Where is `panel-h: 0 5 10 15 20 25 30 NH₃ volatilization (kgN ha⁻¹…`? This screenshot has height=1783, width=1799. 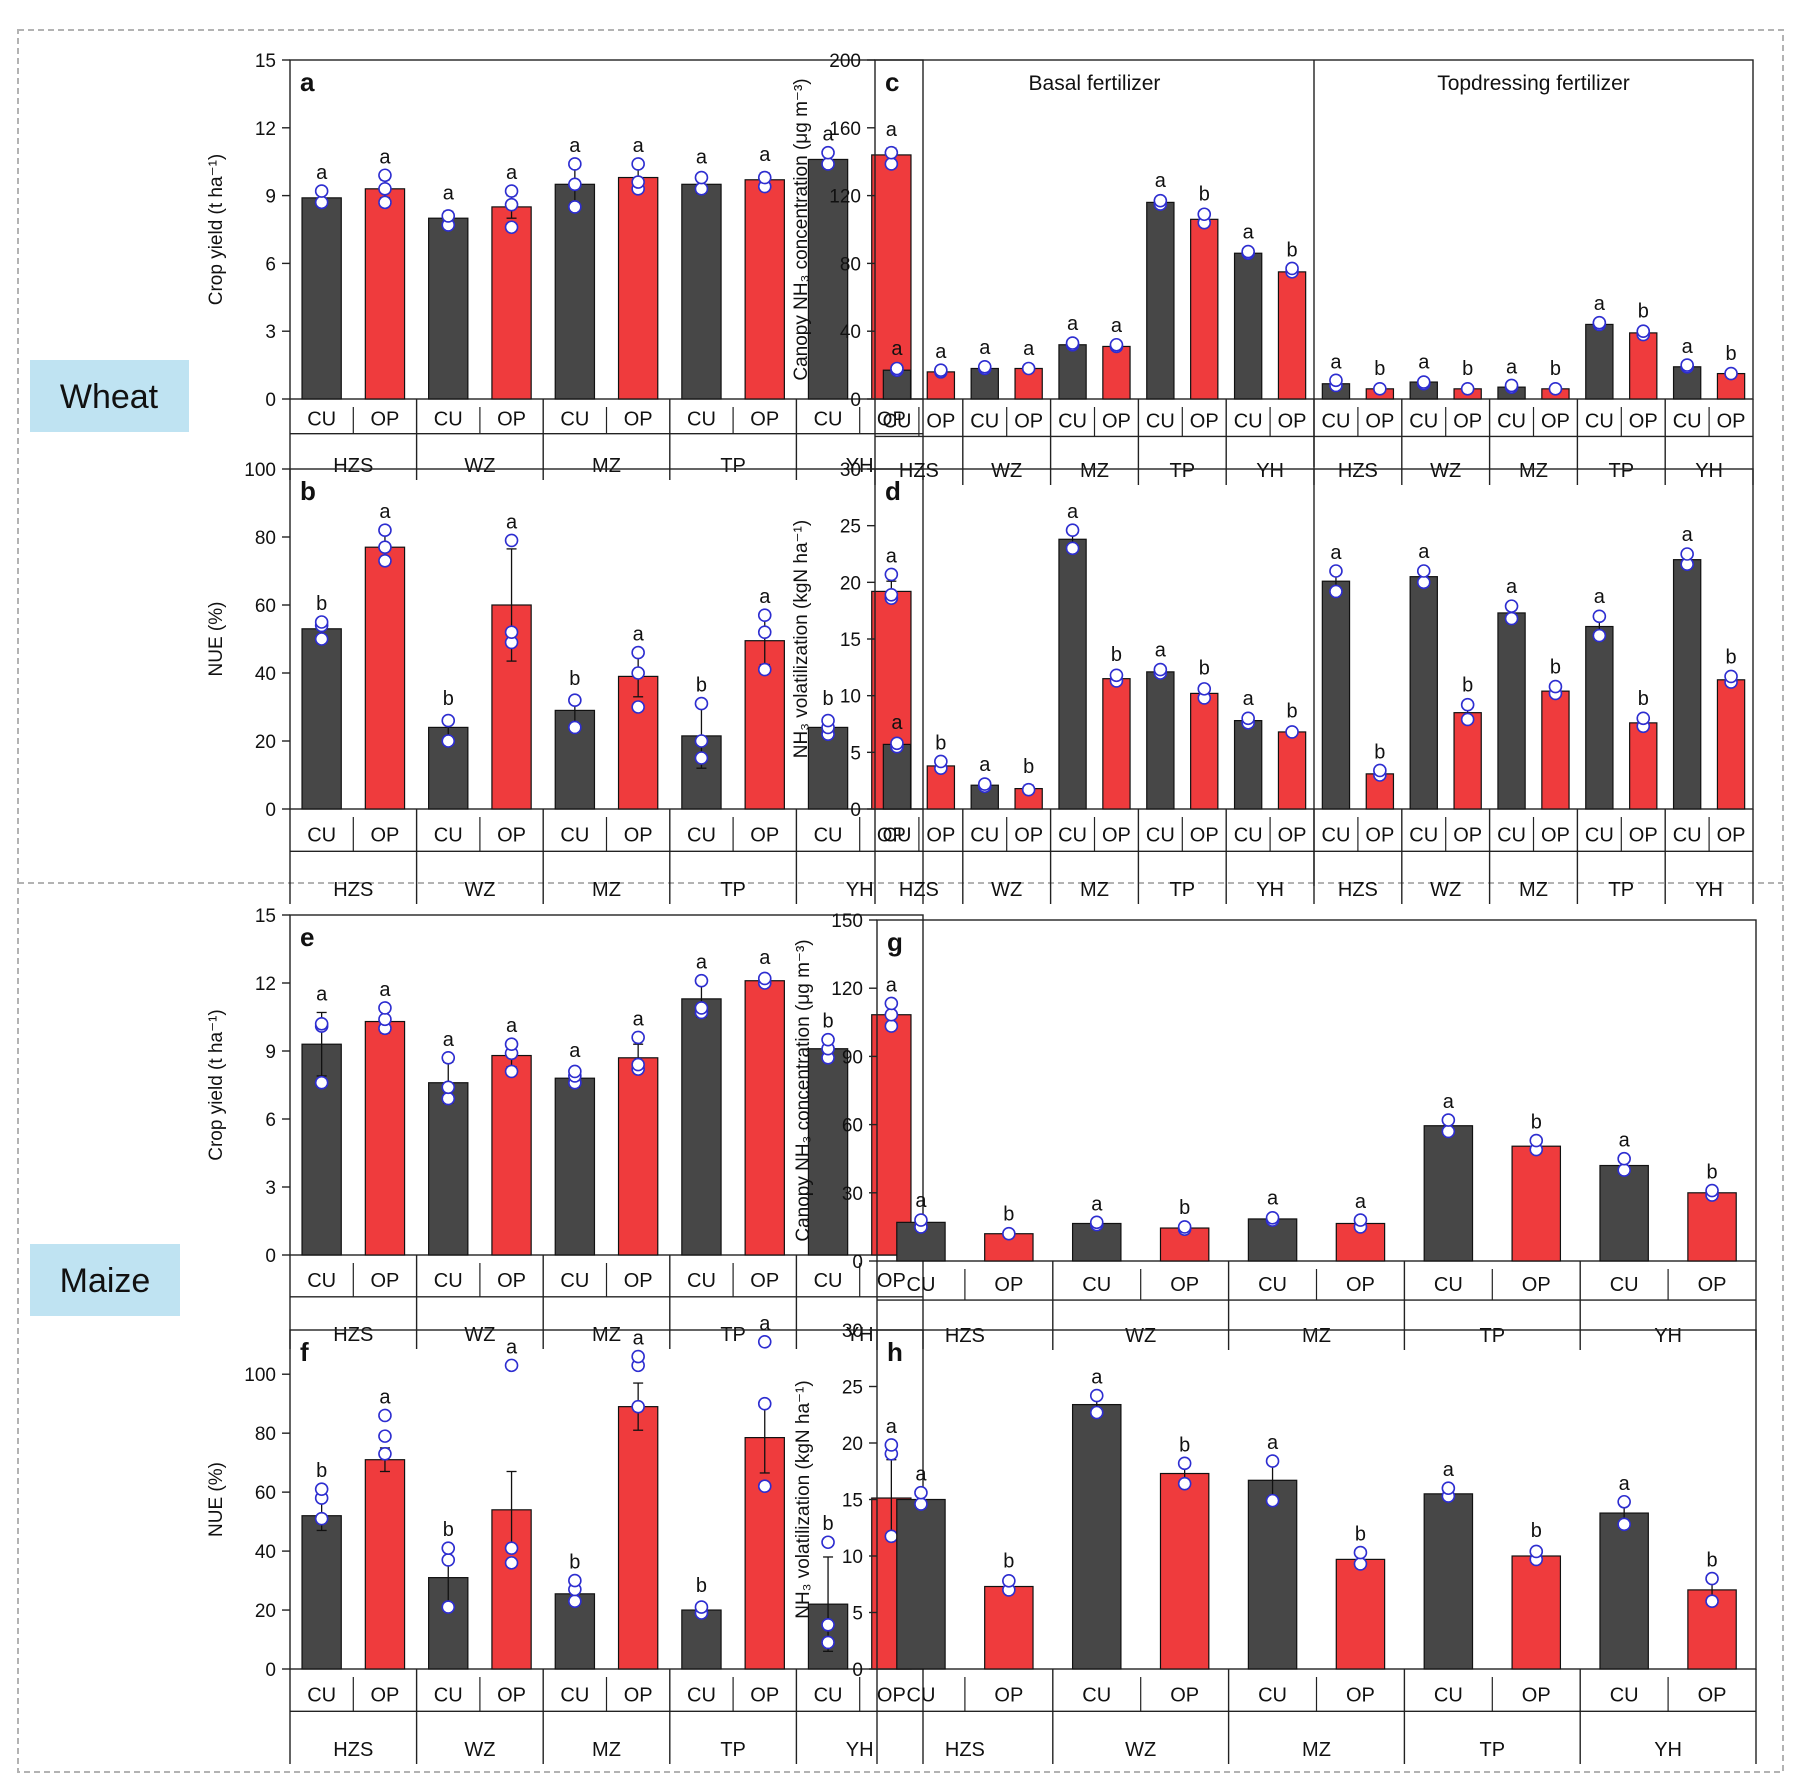
panel-h: 0 5 10 15 20 25 30 NH₃ volatilization (kgN ha⁻¹… is located at coordinates (1275, 1542).